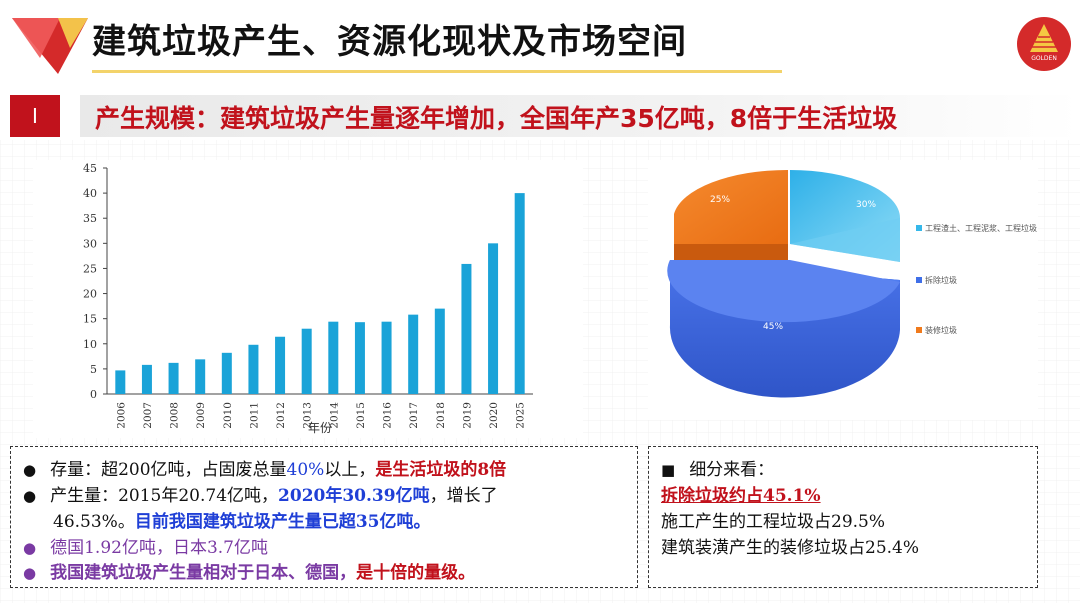 This screenshot has width=1080, height=603. What do you see at coordinates (494, 415) in the screenshot?
I see `x-tick-label: 2020` at bounding box center [494, 415].